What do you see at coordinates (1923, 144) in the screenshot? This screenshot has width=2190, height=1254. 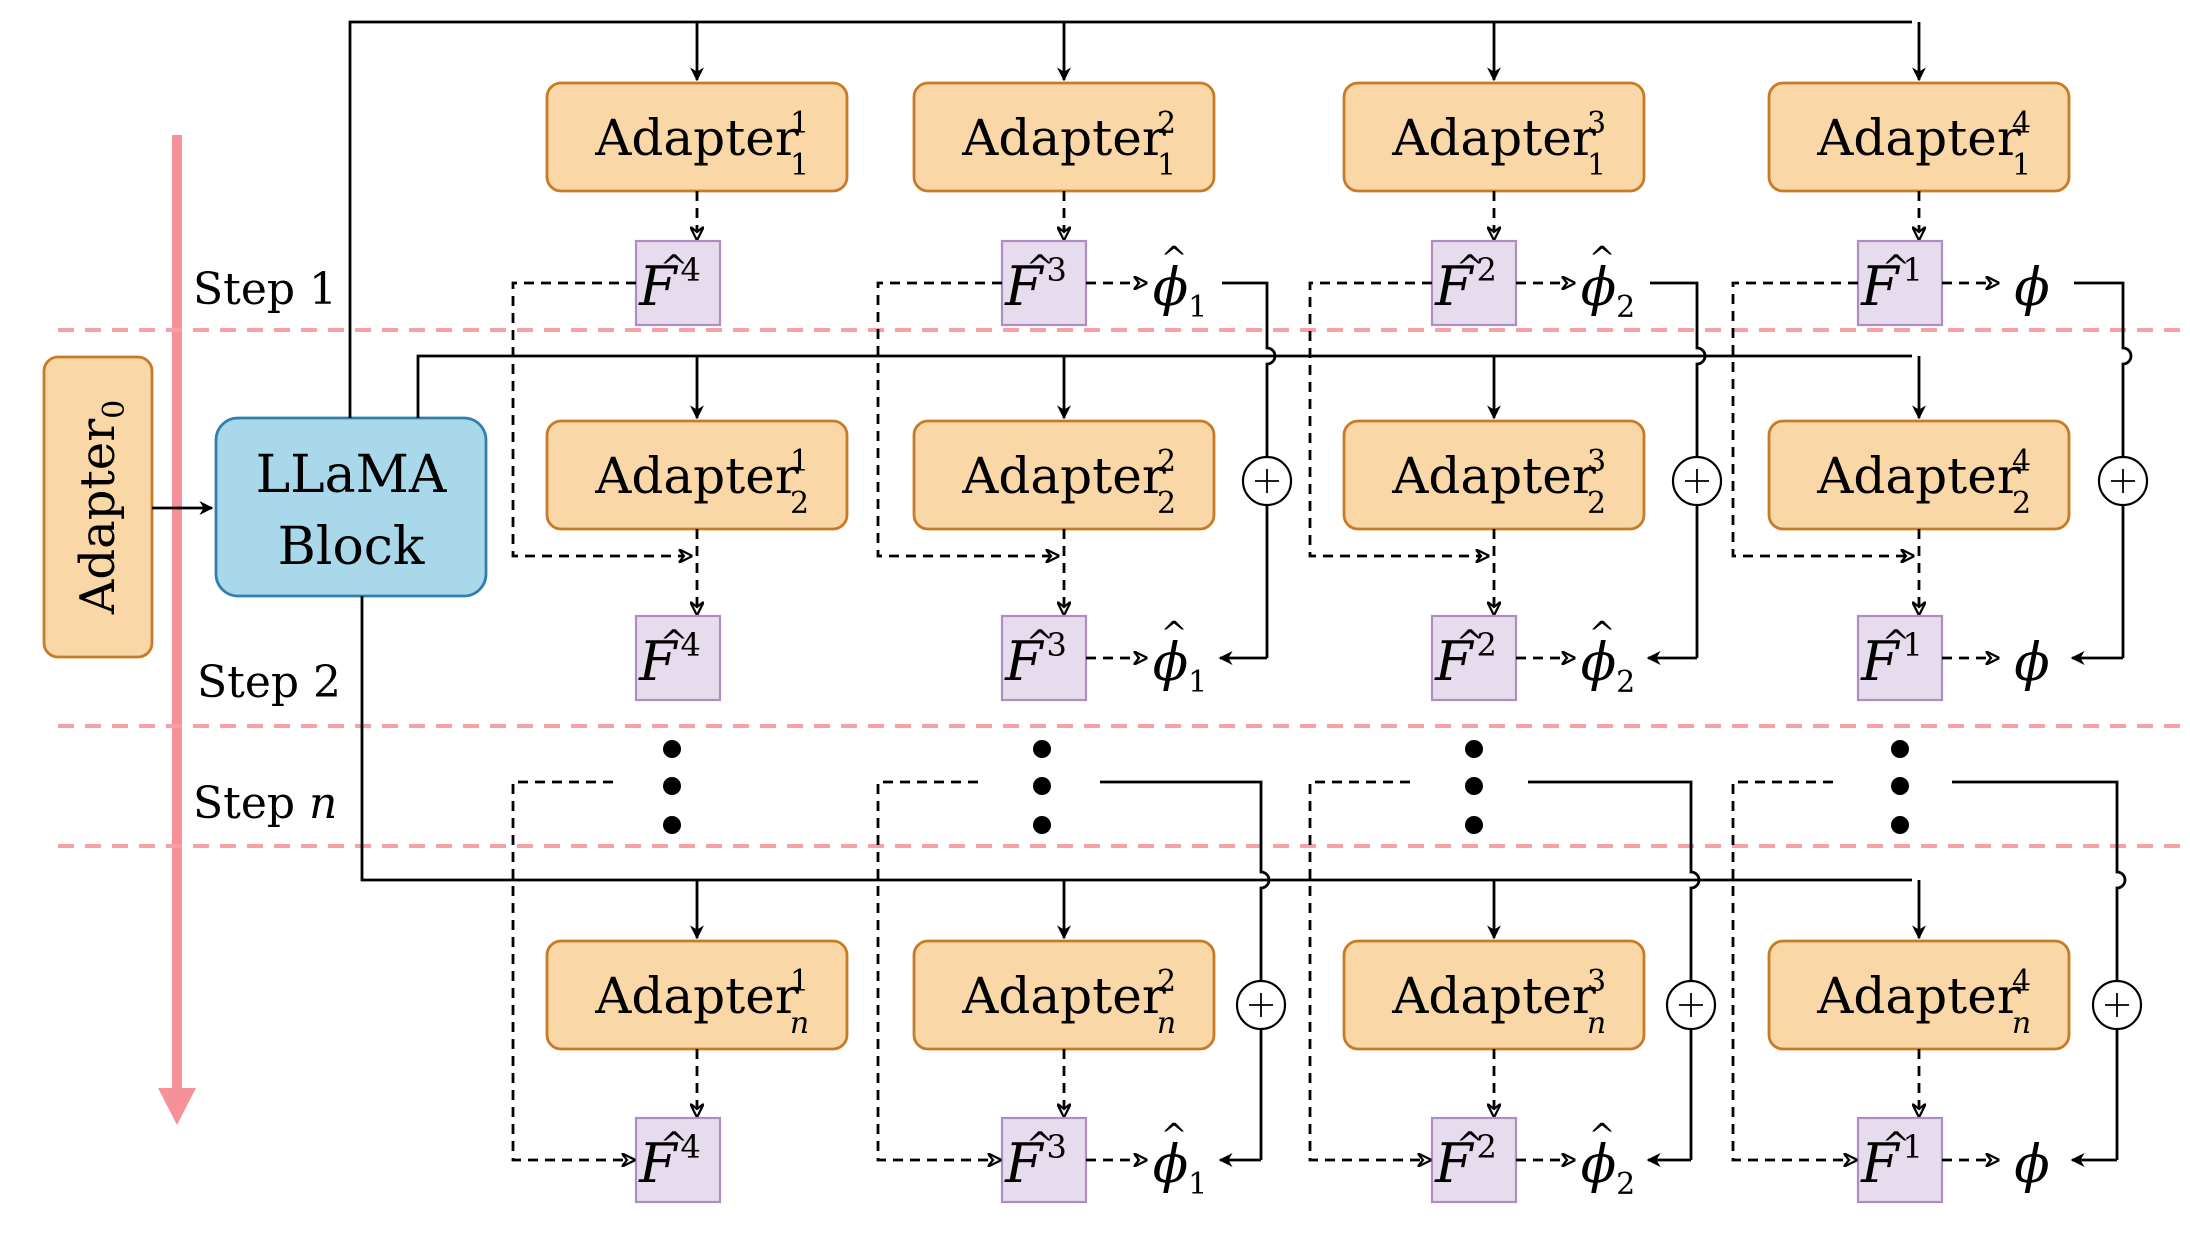 I see `adapter-label: Adapter4 1` at bounding box center [1923, 144].